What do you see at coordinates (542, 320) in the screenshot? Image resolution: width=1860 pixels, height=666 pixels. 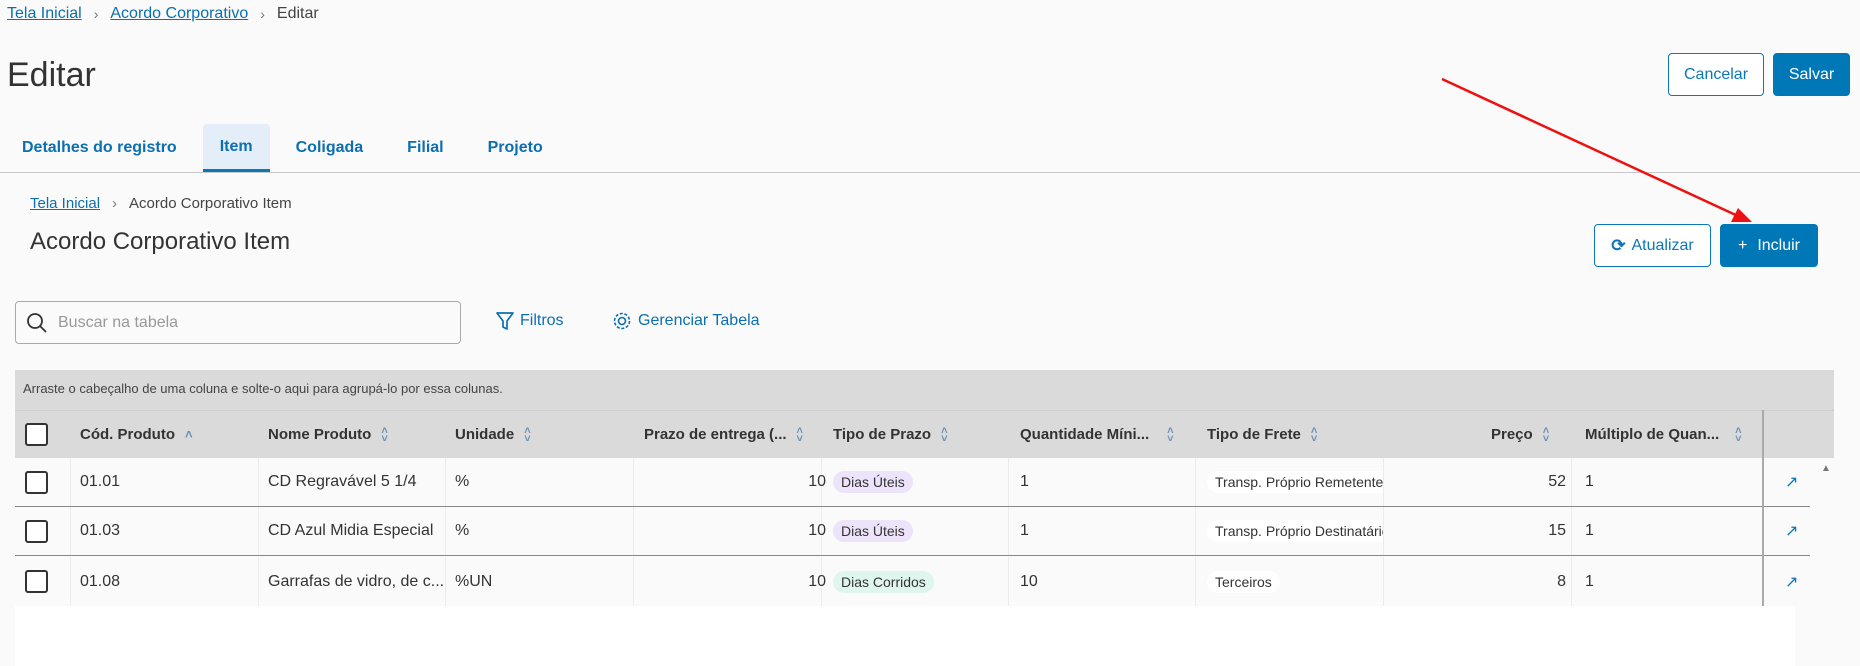 I see `filters-label: Filtros` at bounding box center [542, 320].